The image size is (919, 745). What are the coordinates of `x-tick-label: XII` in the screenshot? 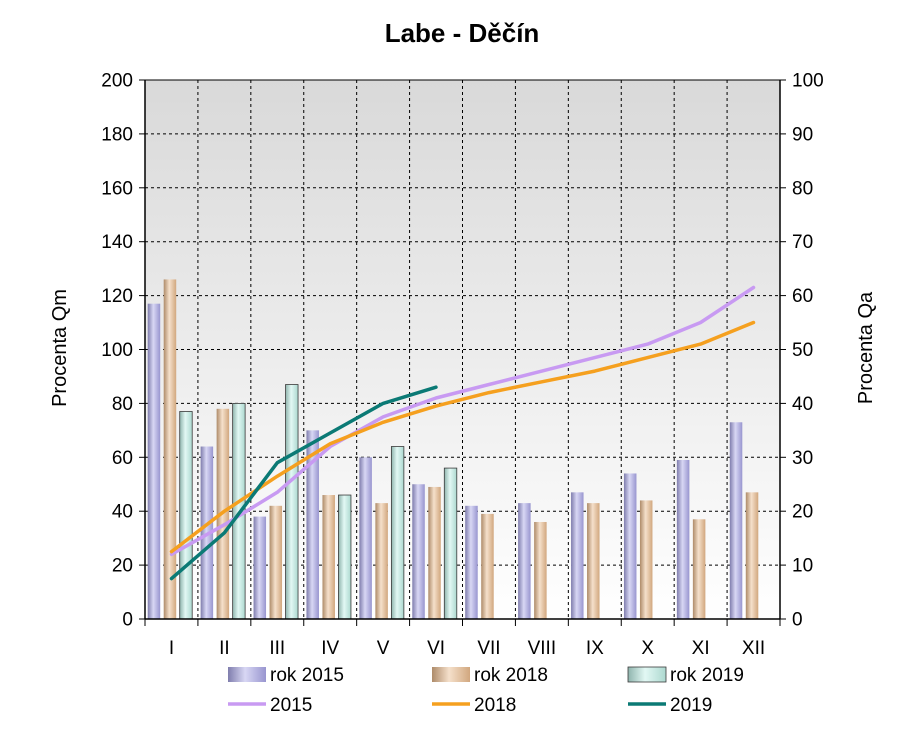 It's located at (753, 648).